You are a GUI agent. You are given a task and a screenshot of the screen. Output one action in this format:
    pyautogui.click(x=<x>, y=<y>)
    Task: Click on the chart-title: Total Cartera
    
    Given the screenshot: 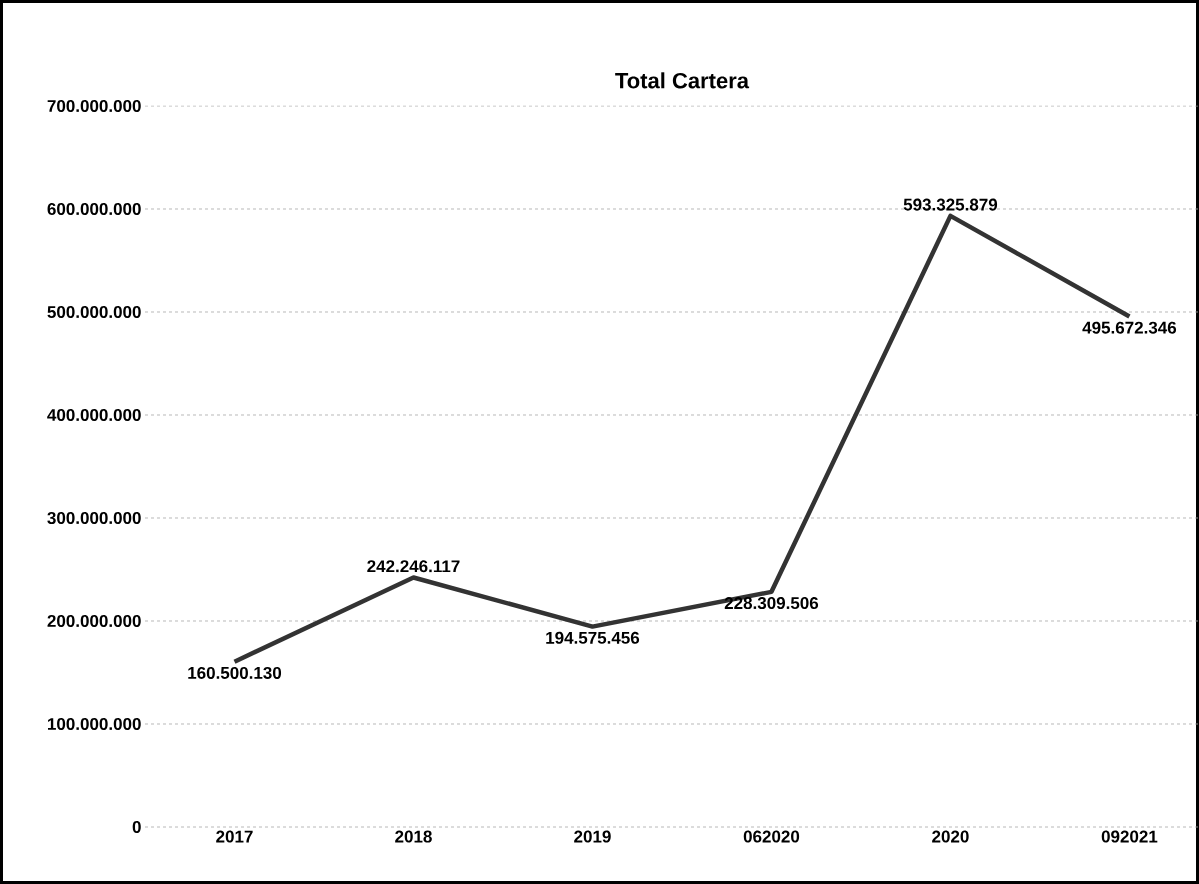 What is the action you would take?
    pyautogui.click(x=682, y=80)
    